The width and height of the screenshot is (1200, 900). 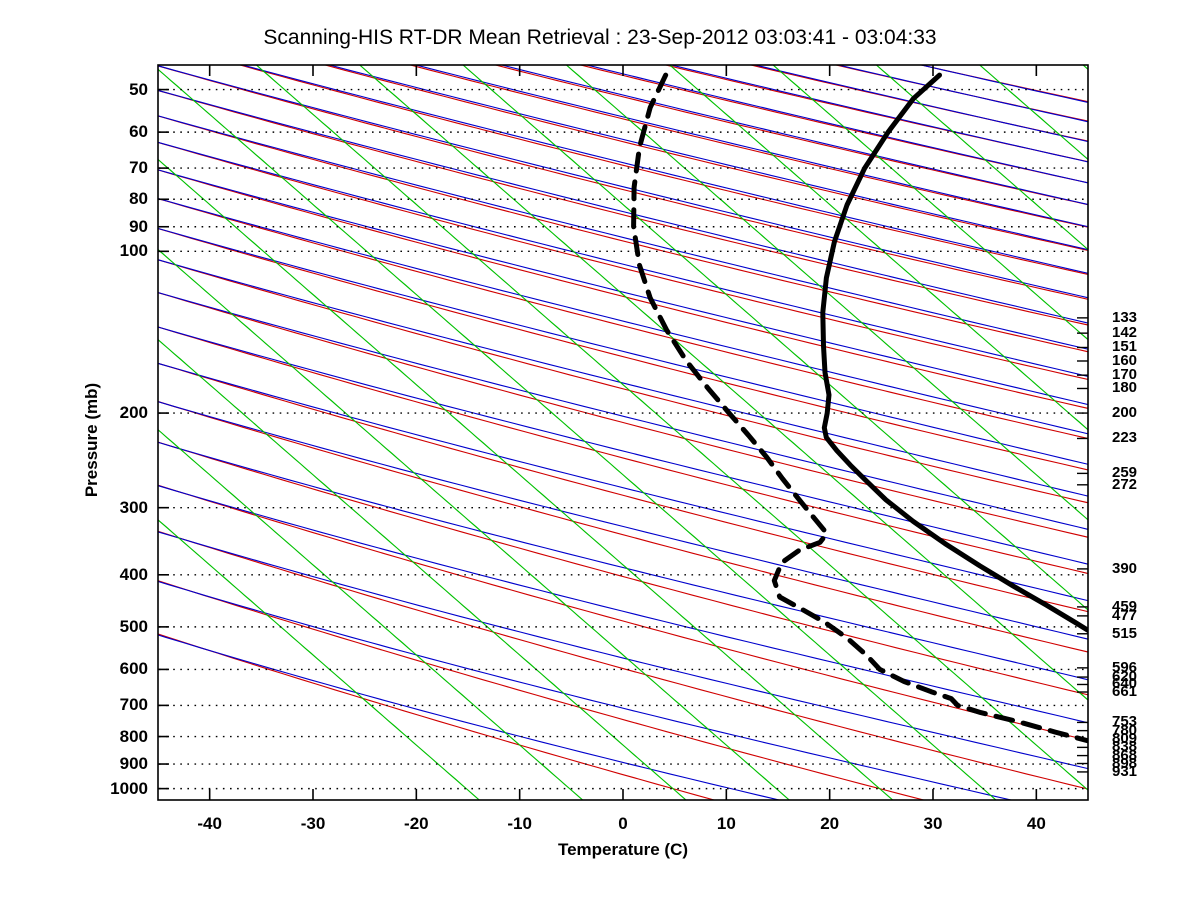 I want to click on y-tick-label: 300, so click(x=133, y=507).